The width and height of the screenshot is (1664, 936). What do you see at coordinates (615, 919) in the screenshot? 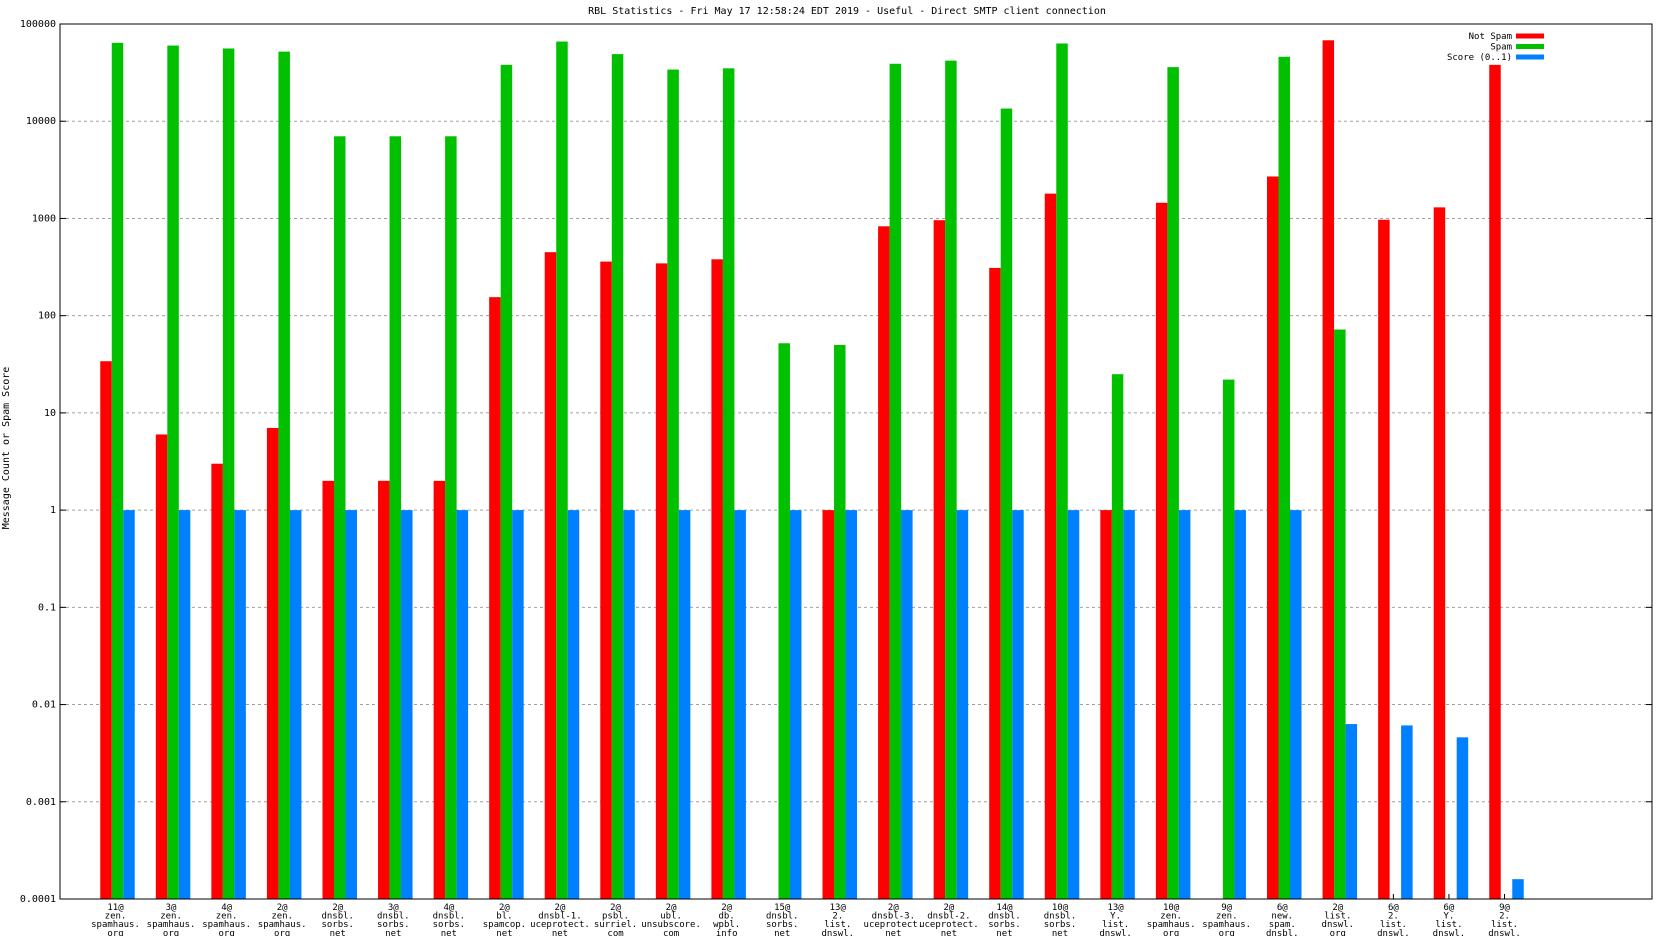
I see `x-category-label: 2@psbl.surriel.comorigin` at bounding box center [615, 919].